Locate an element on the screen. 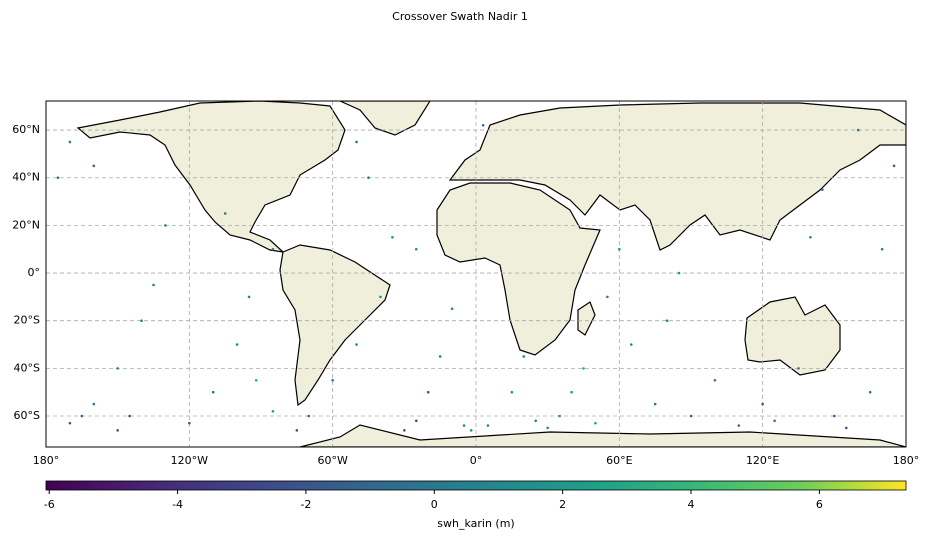 The image size is (930, 545). y-tick-label: 60°N is located at coordinates (26, 129).